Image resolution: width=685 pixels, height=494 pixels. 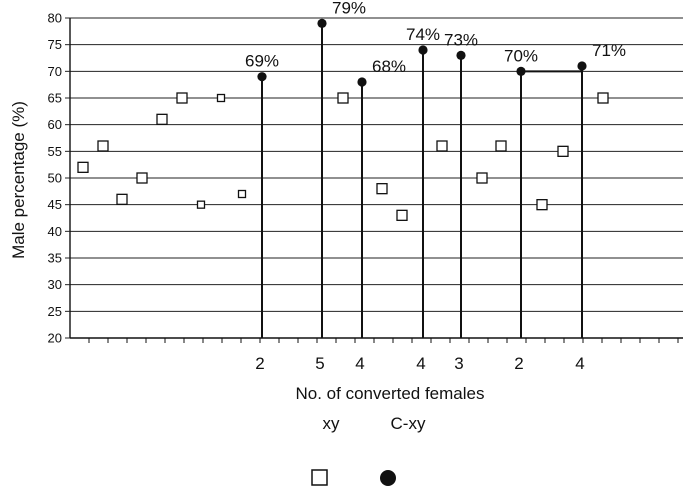 What do you see at coordinates (55, 258) in the screenshot?
I see `tick-label-y: 35` at bounding box center [55, 258].